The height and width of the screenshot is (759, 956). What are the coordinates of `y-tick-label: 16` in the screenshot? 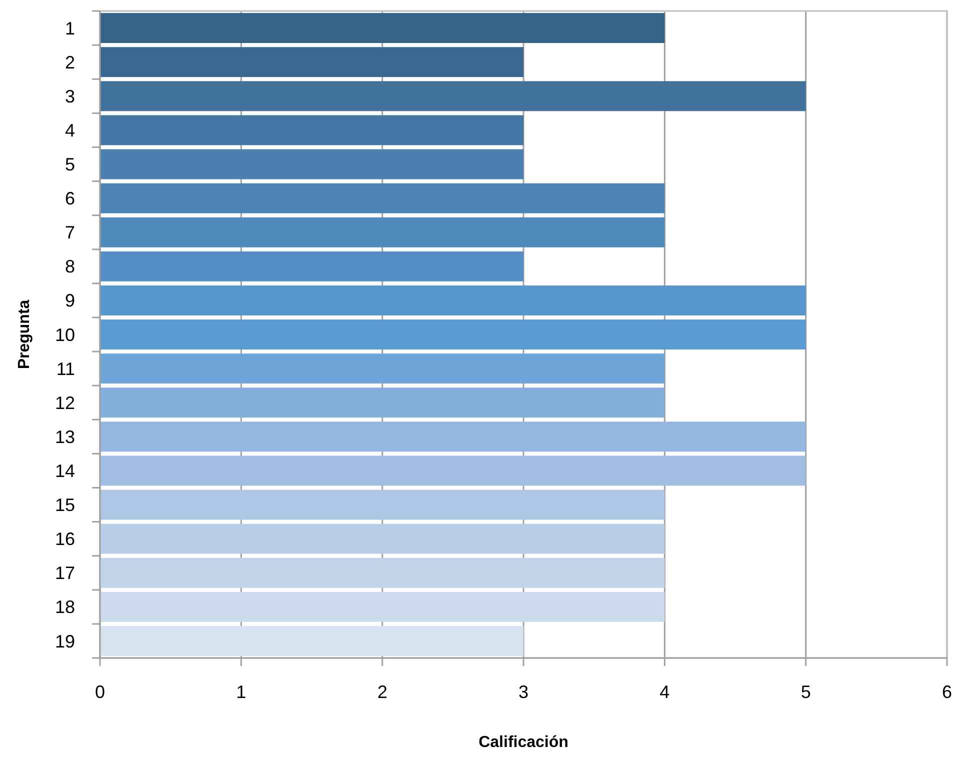 It's located at (64, 539).